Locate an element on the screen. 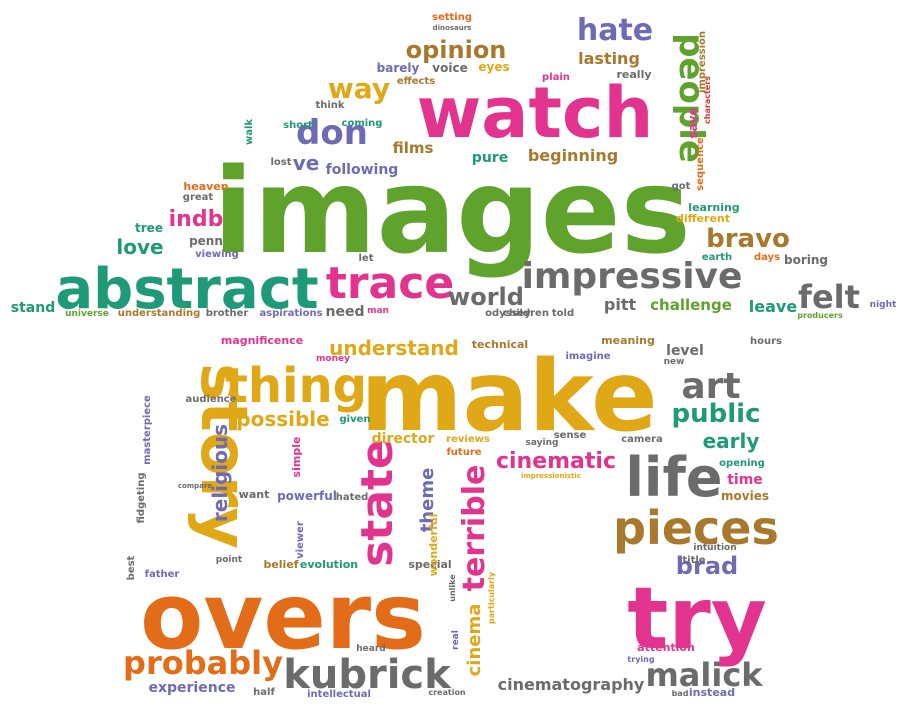  word-new: new is located at coordinates (674, 362).